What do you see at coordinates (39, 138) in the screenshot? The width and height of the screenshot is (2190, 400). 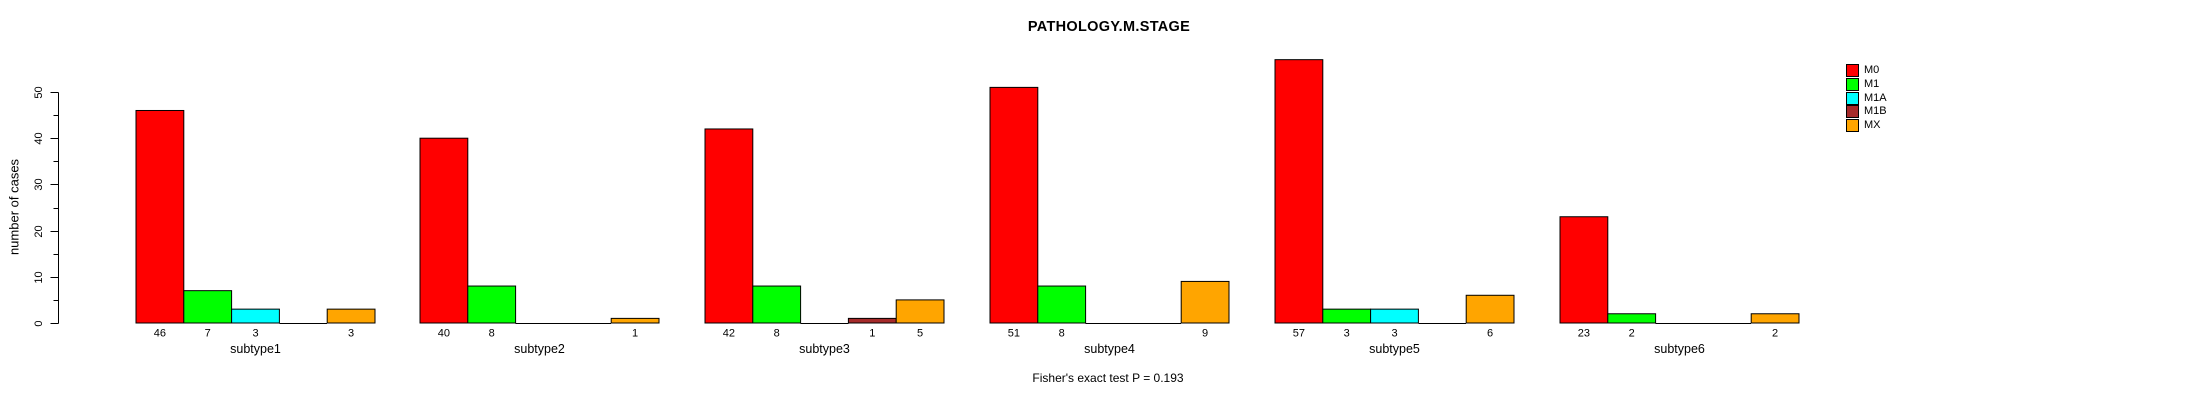 I see `y-tick-label: 40` at bounding box center [39, 138].